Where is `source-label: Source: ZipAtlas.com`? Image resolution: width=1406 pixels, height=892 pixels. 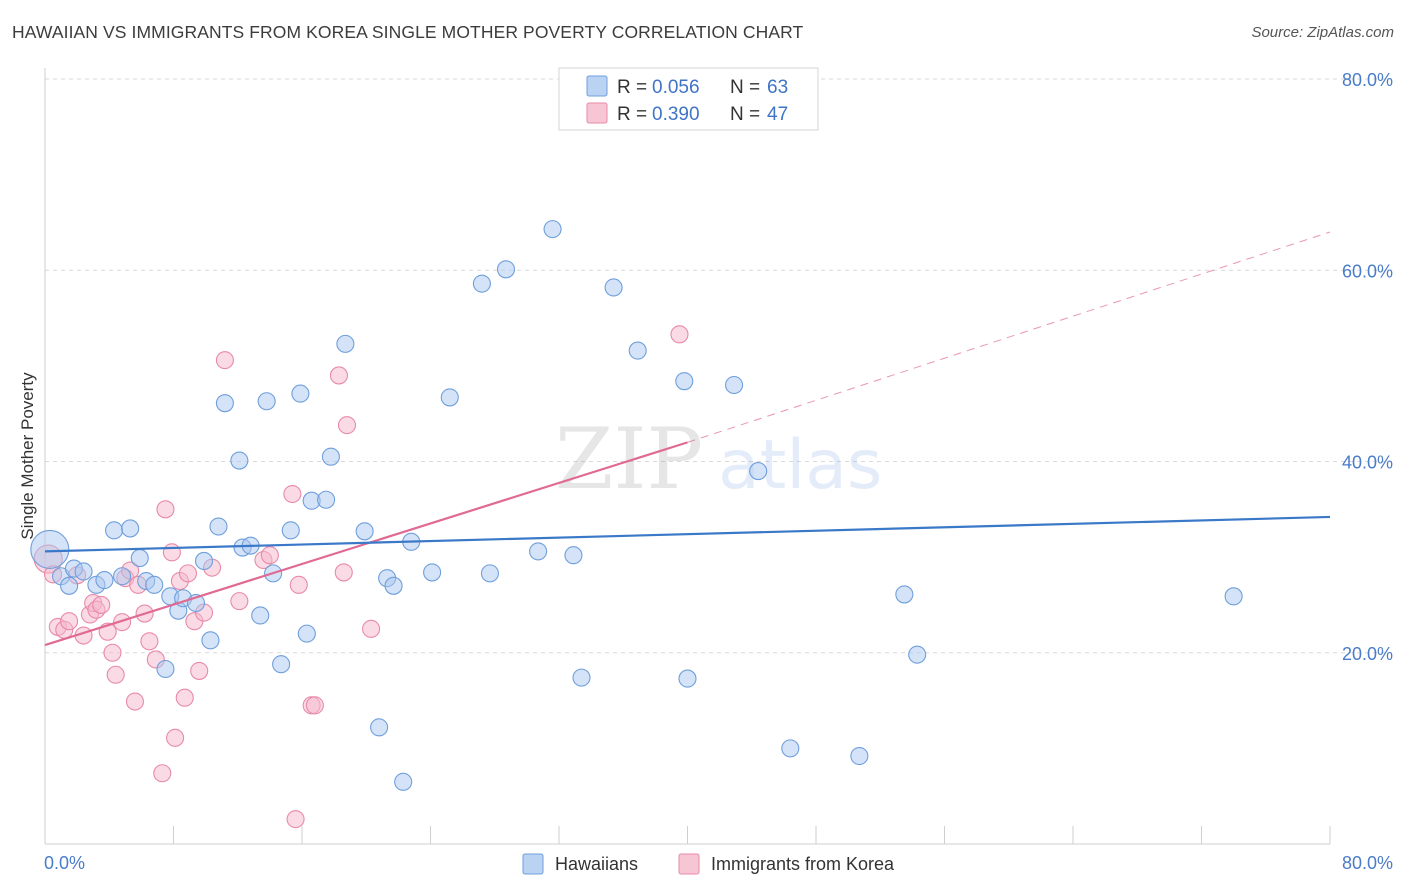 source-label: Source: ZipAtlas.com is located at coordinates (1322, 32).